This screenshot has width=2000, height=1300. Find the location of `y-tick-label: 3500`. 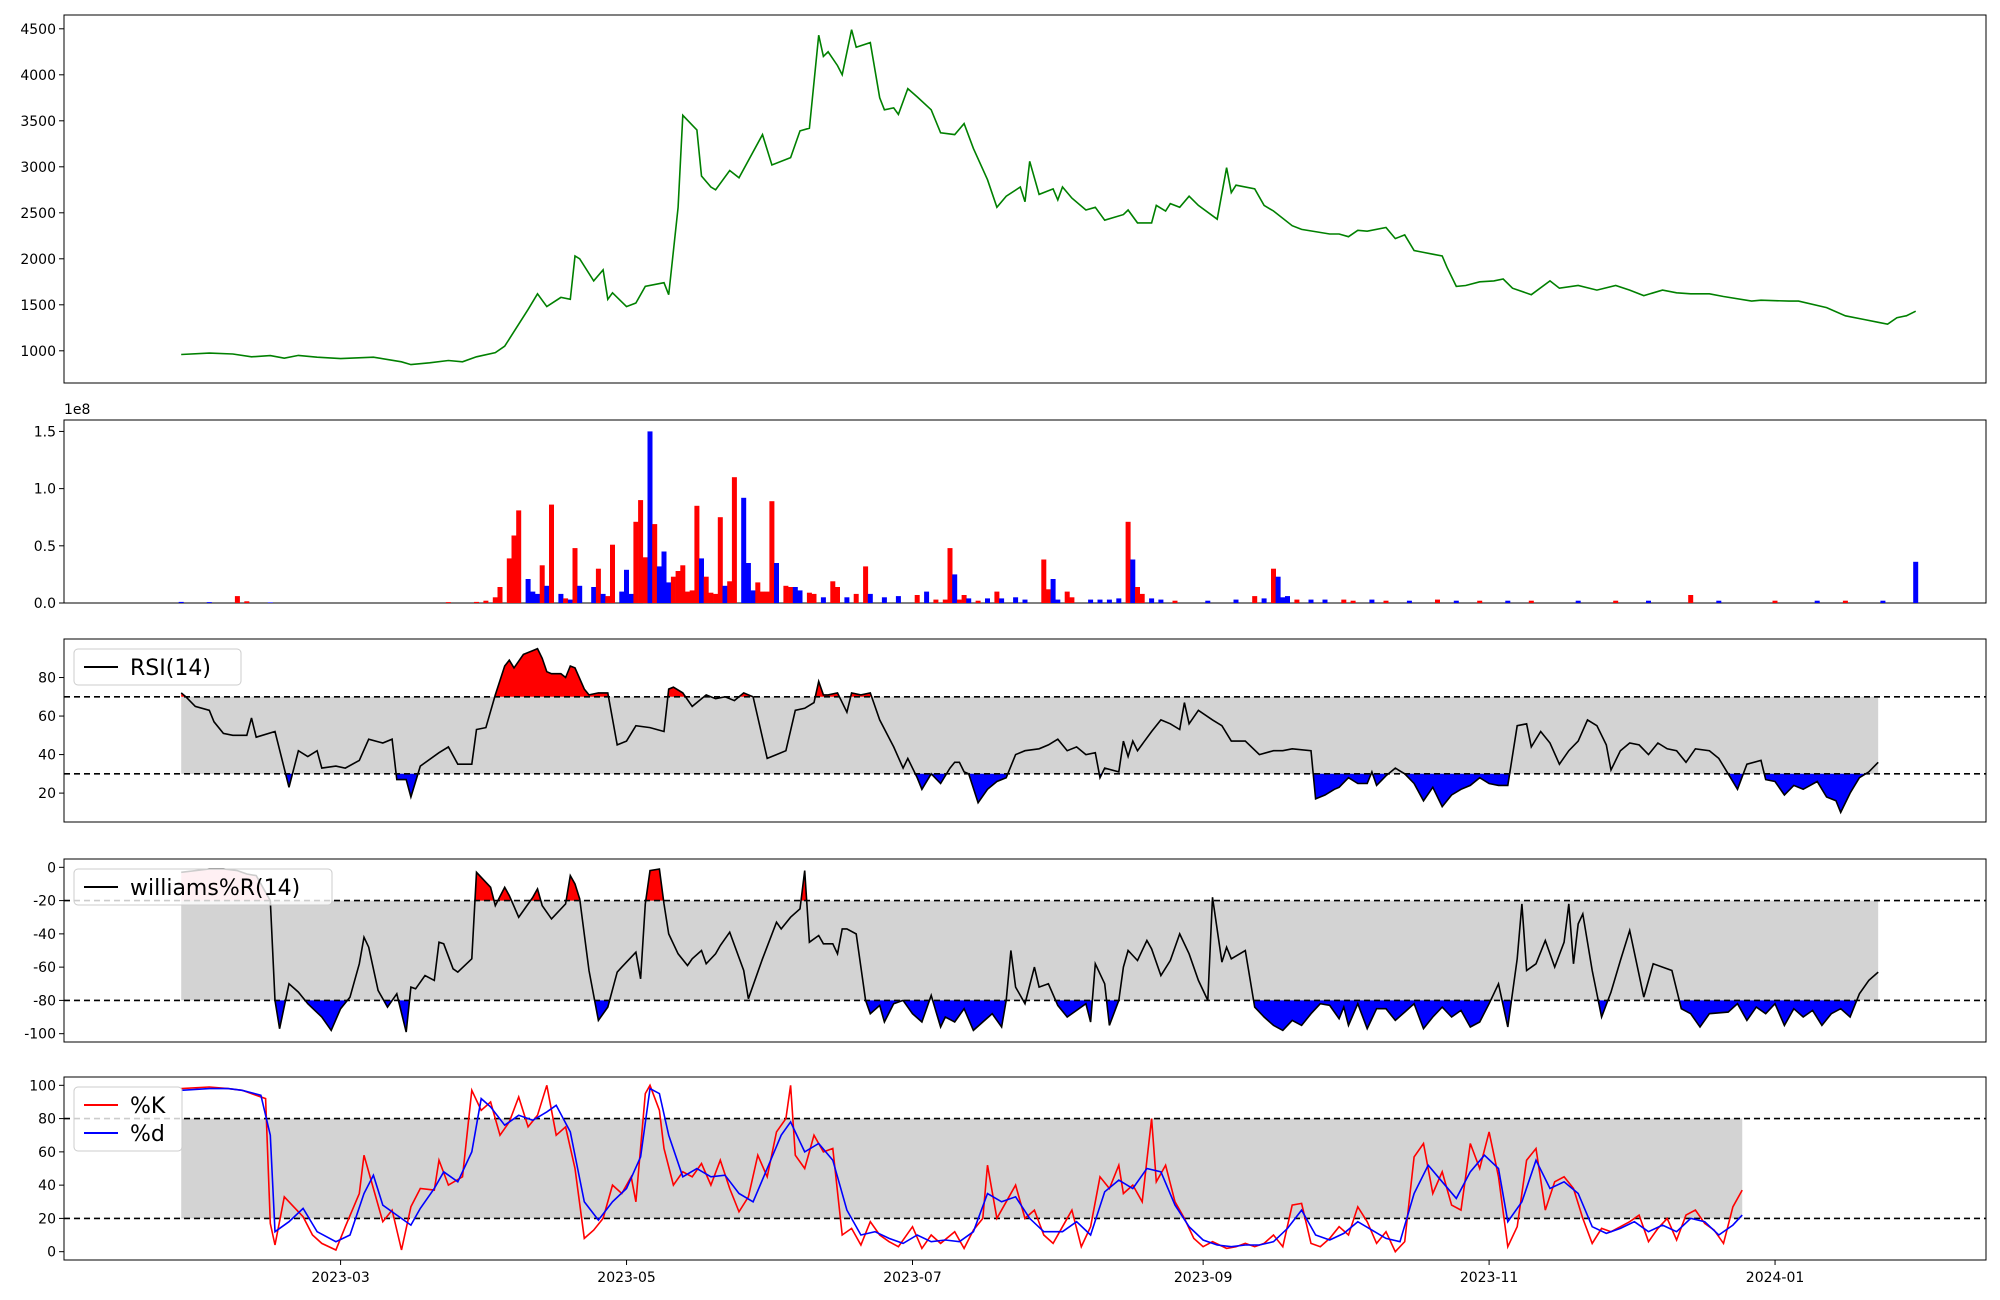

y-tick-label: 3500 is located at coordinates (38, 122).